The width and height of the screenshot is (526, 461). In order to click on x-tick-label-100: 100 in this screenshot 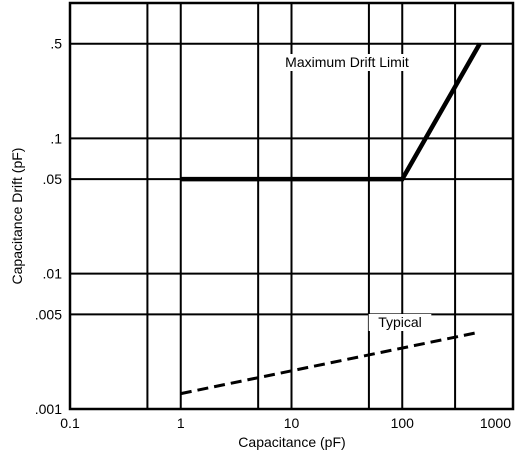, I will do `click(403, 423)`.